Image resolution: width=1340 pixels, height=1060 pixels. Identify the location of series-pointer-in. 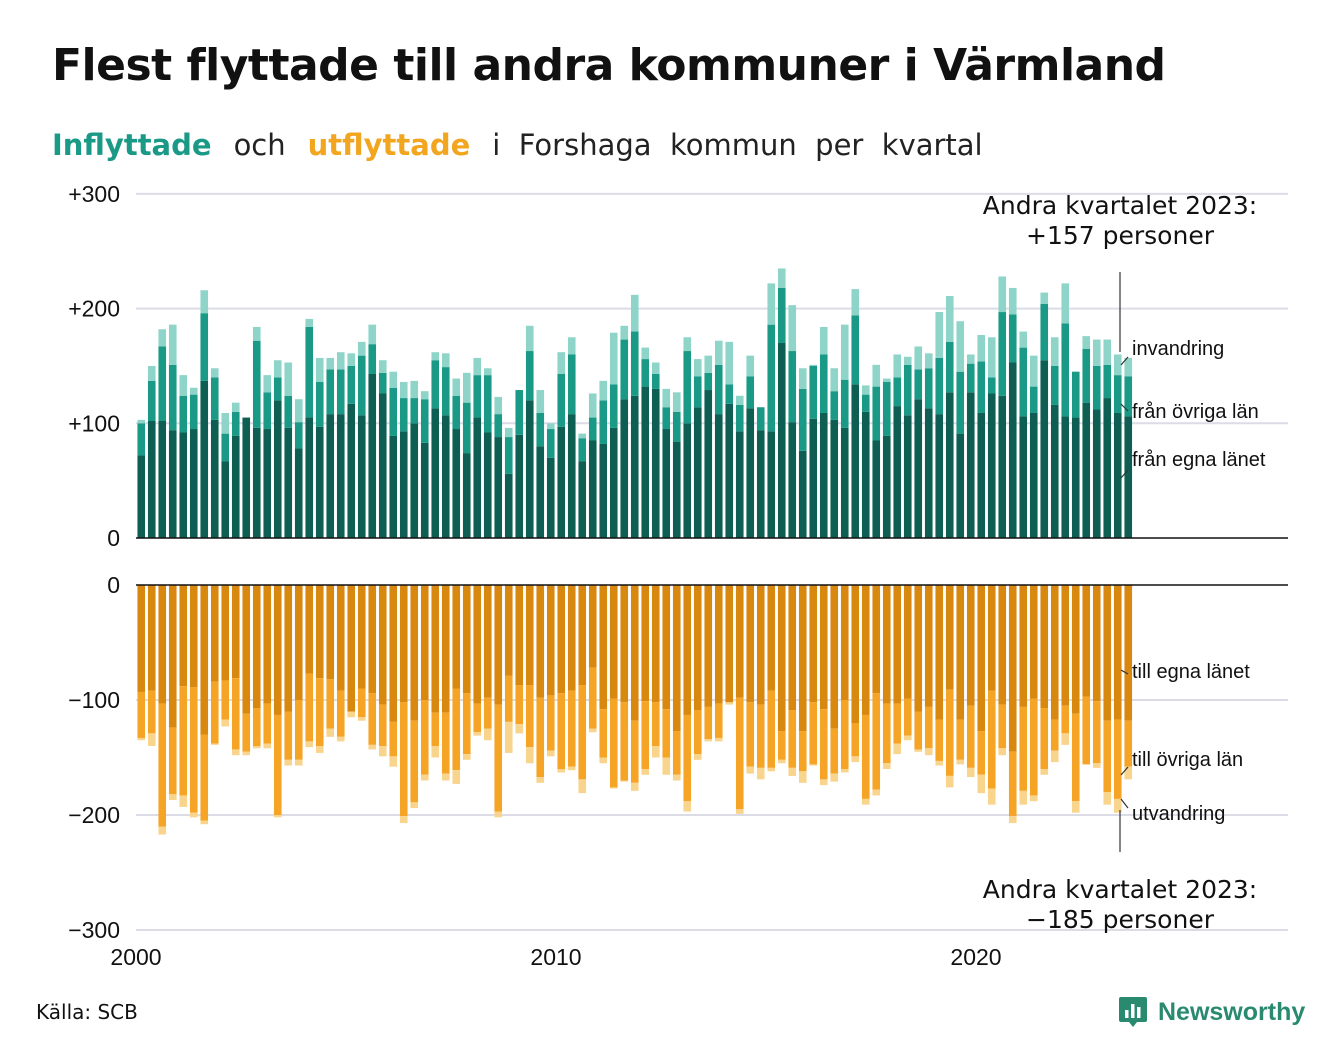
(1124, 361).